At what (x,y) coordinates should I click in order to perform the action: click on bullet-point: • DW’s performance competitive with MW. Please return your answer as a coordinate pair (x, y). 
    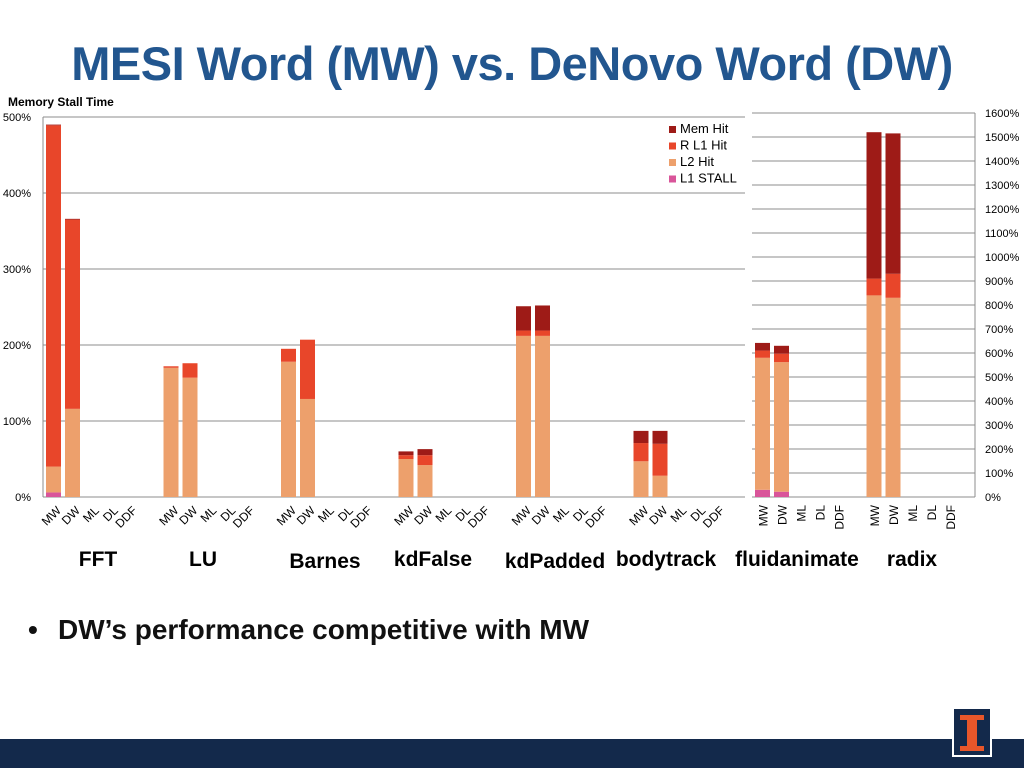
    Looking at the image, I should click on (308, 630).